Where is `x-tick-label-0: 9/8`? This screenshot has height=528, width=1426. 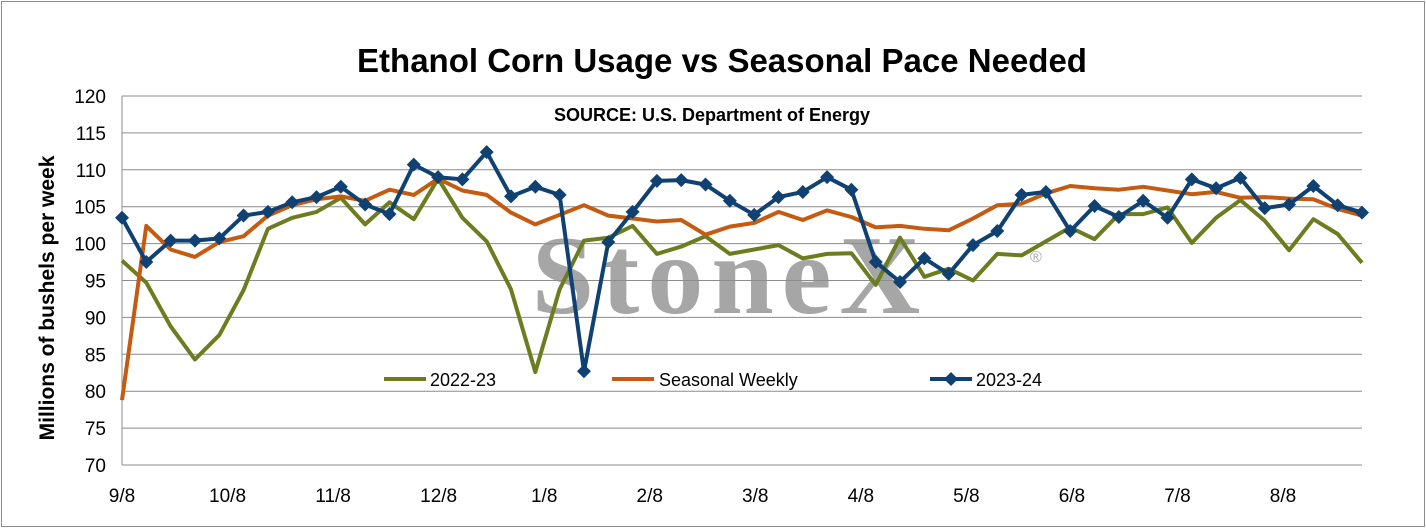 x-tick-label-0: 9/8 is located at coordinates (122, 496).